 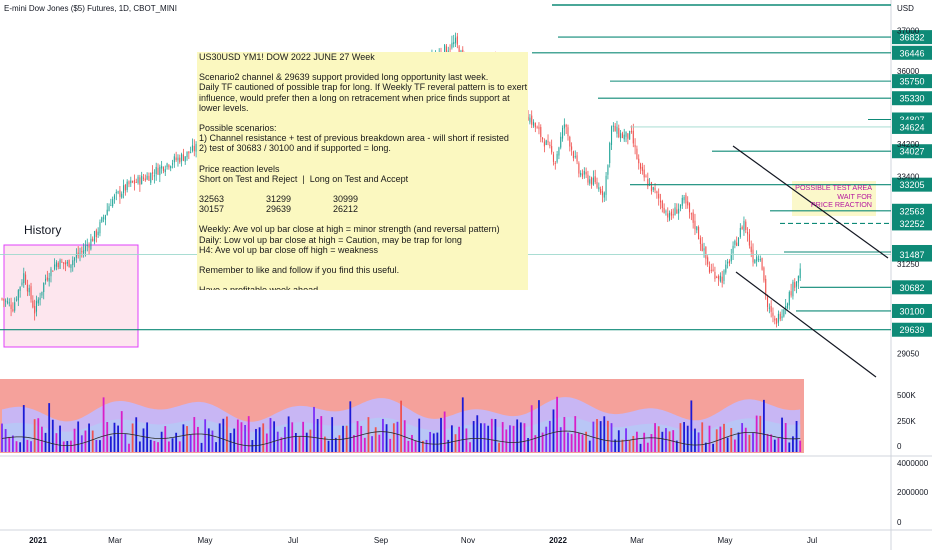 I want to click on volume-axis-label: 500K, so click(x=906, y=395).